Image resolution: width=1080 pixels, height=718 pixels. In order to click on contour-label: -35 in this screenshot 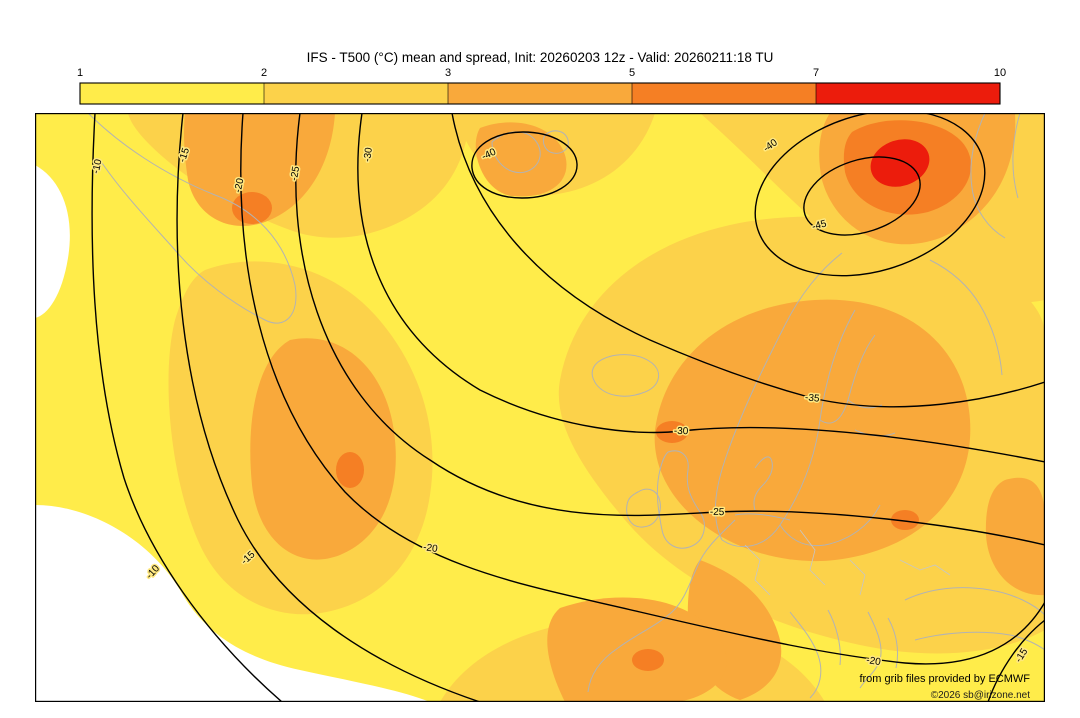, I will do `click(812, 398)`.